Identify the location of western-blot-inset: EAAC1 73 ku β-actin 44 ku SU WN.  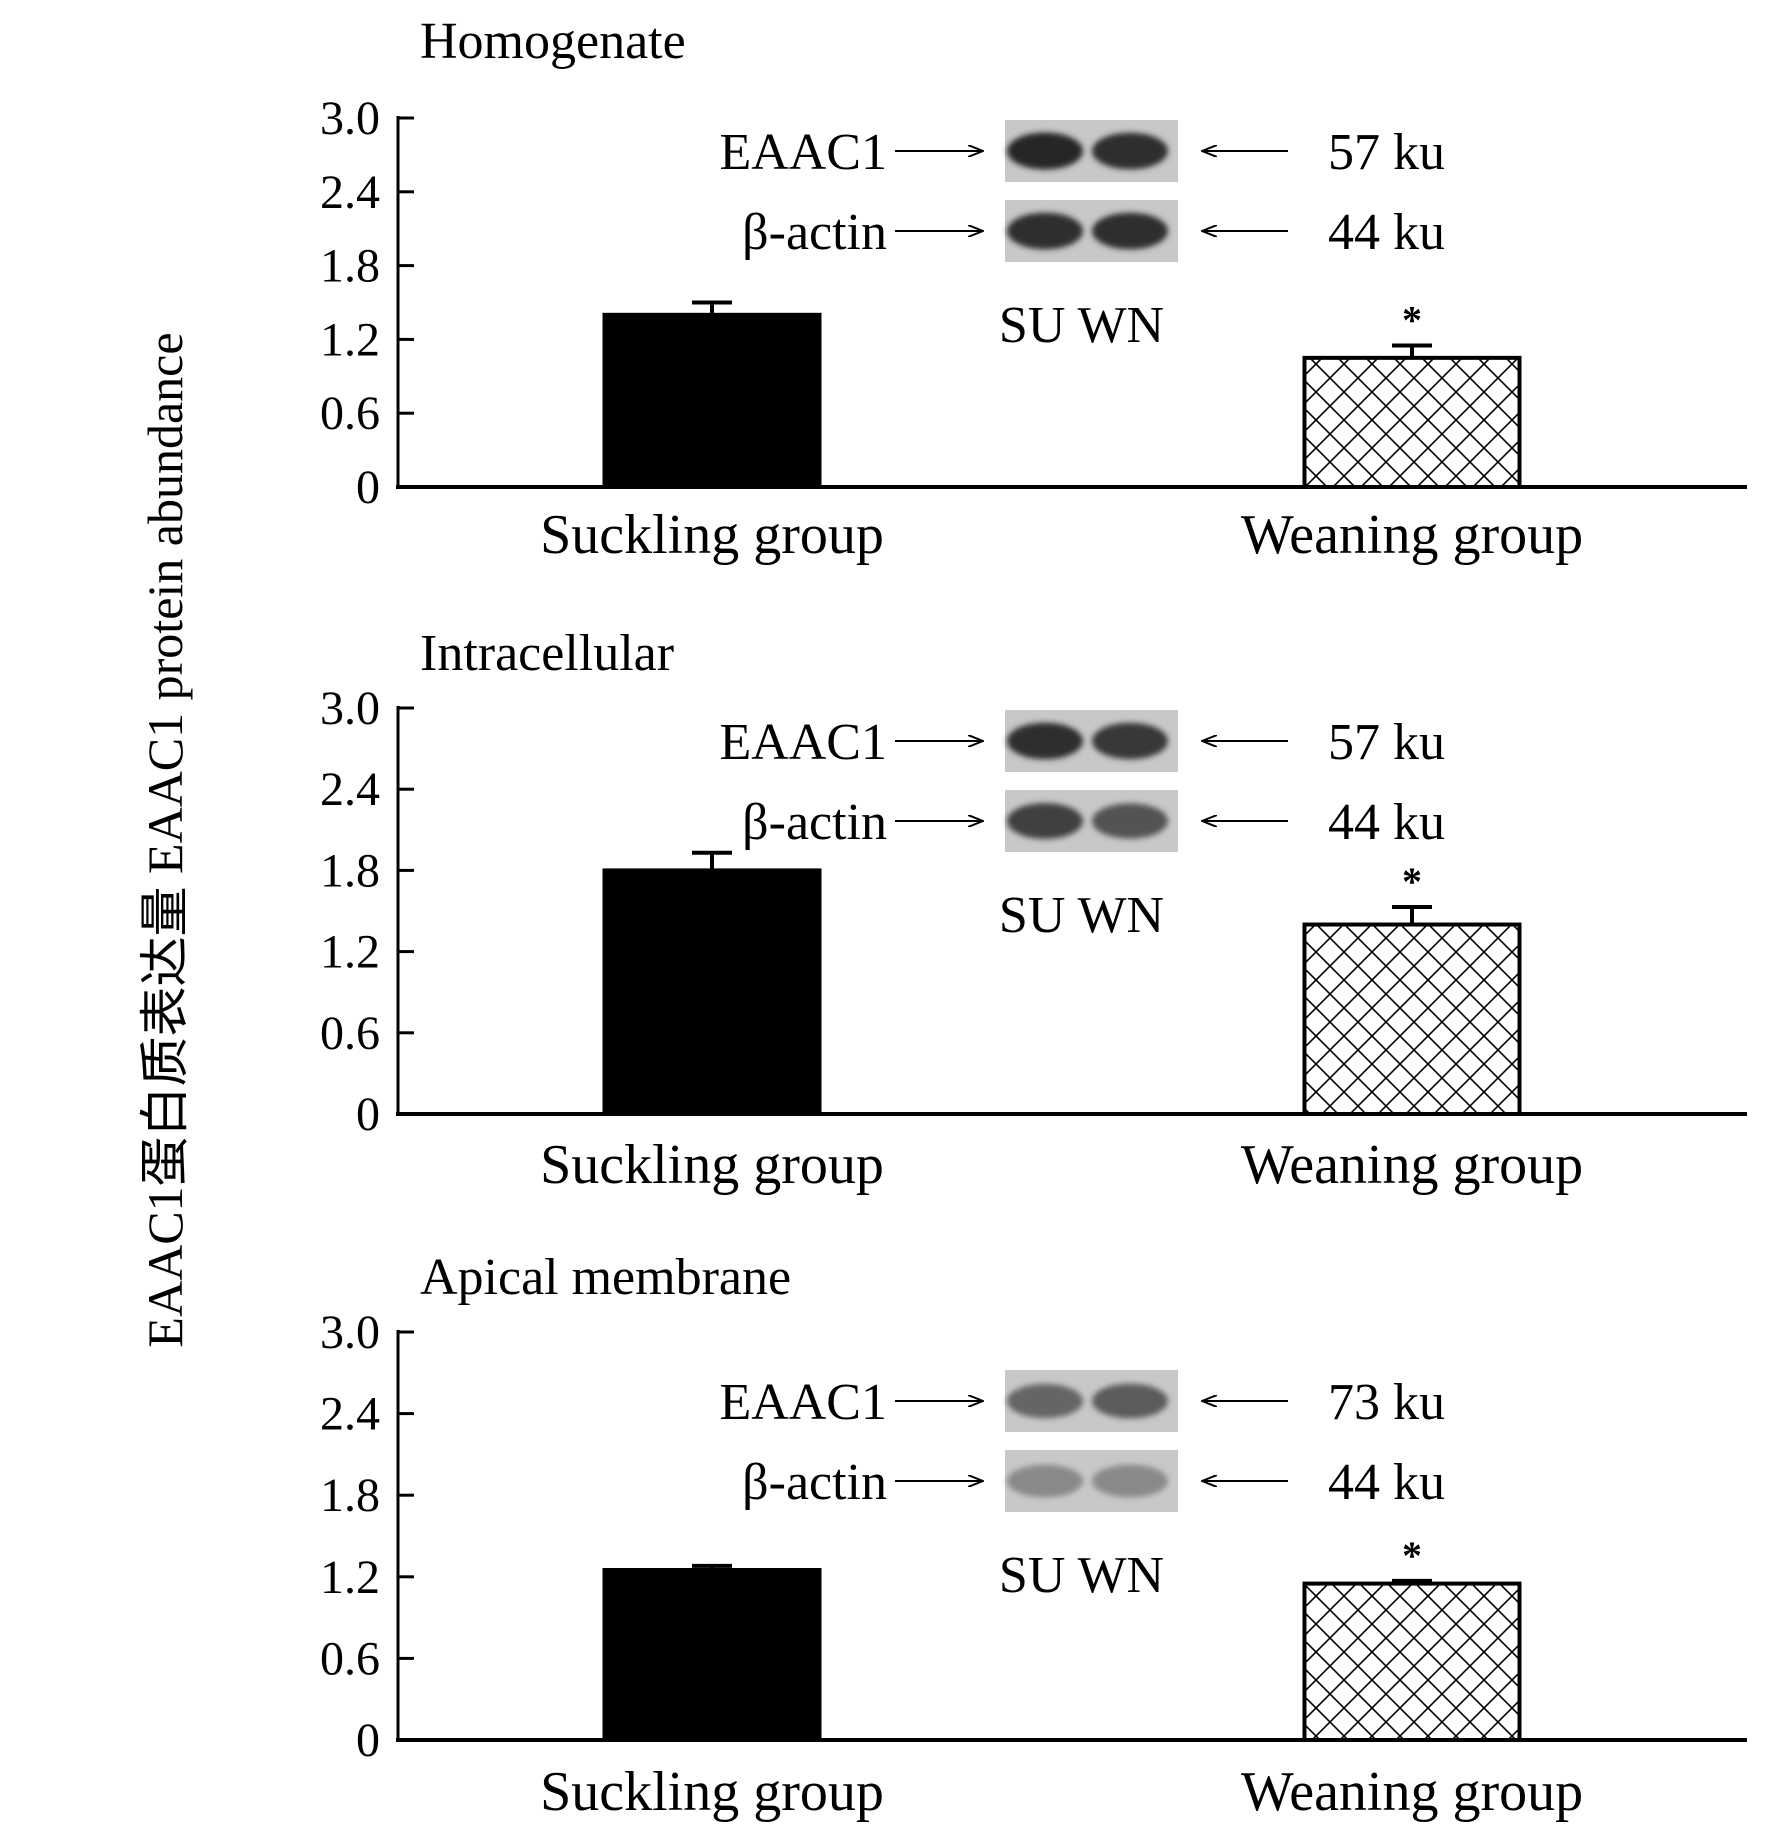
(1082, 1487).